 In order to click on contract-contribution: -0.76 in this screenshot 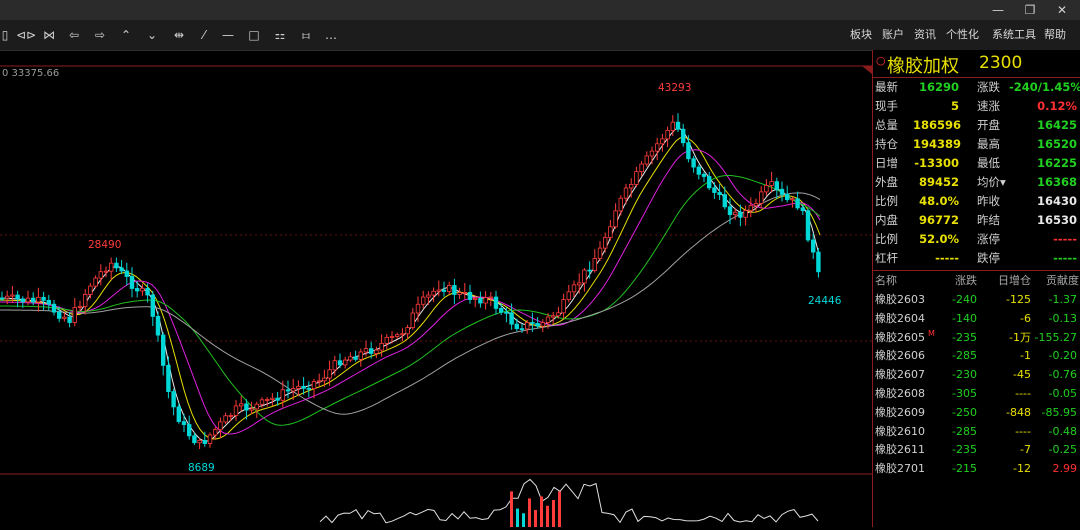, I will do `click(1062, 375)`.